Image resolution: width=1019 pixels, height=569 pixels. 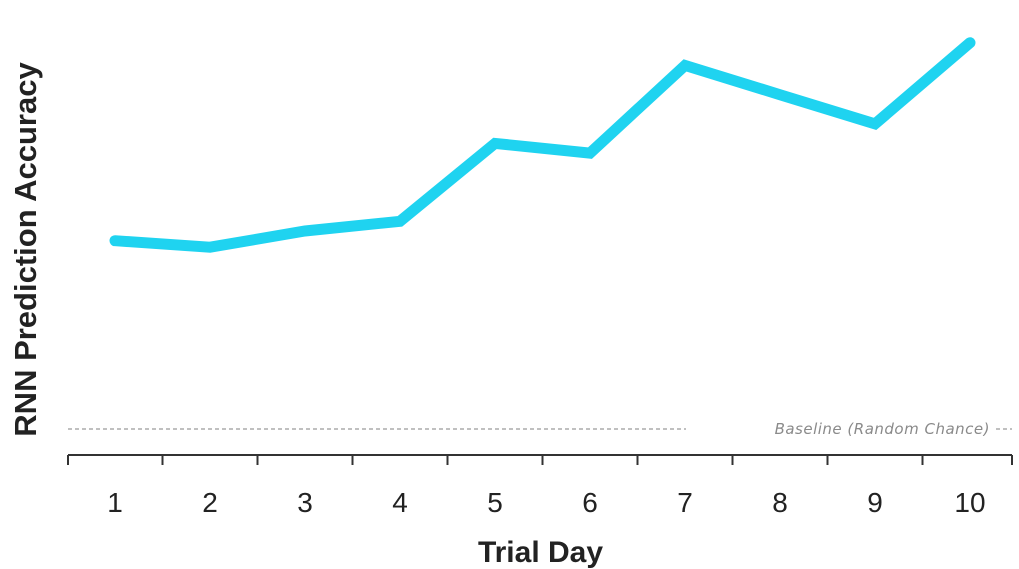 I want to click on x-tick-label: 2, so click(x=210, y=502).